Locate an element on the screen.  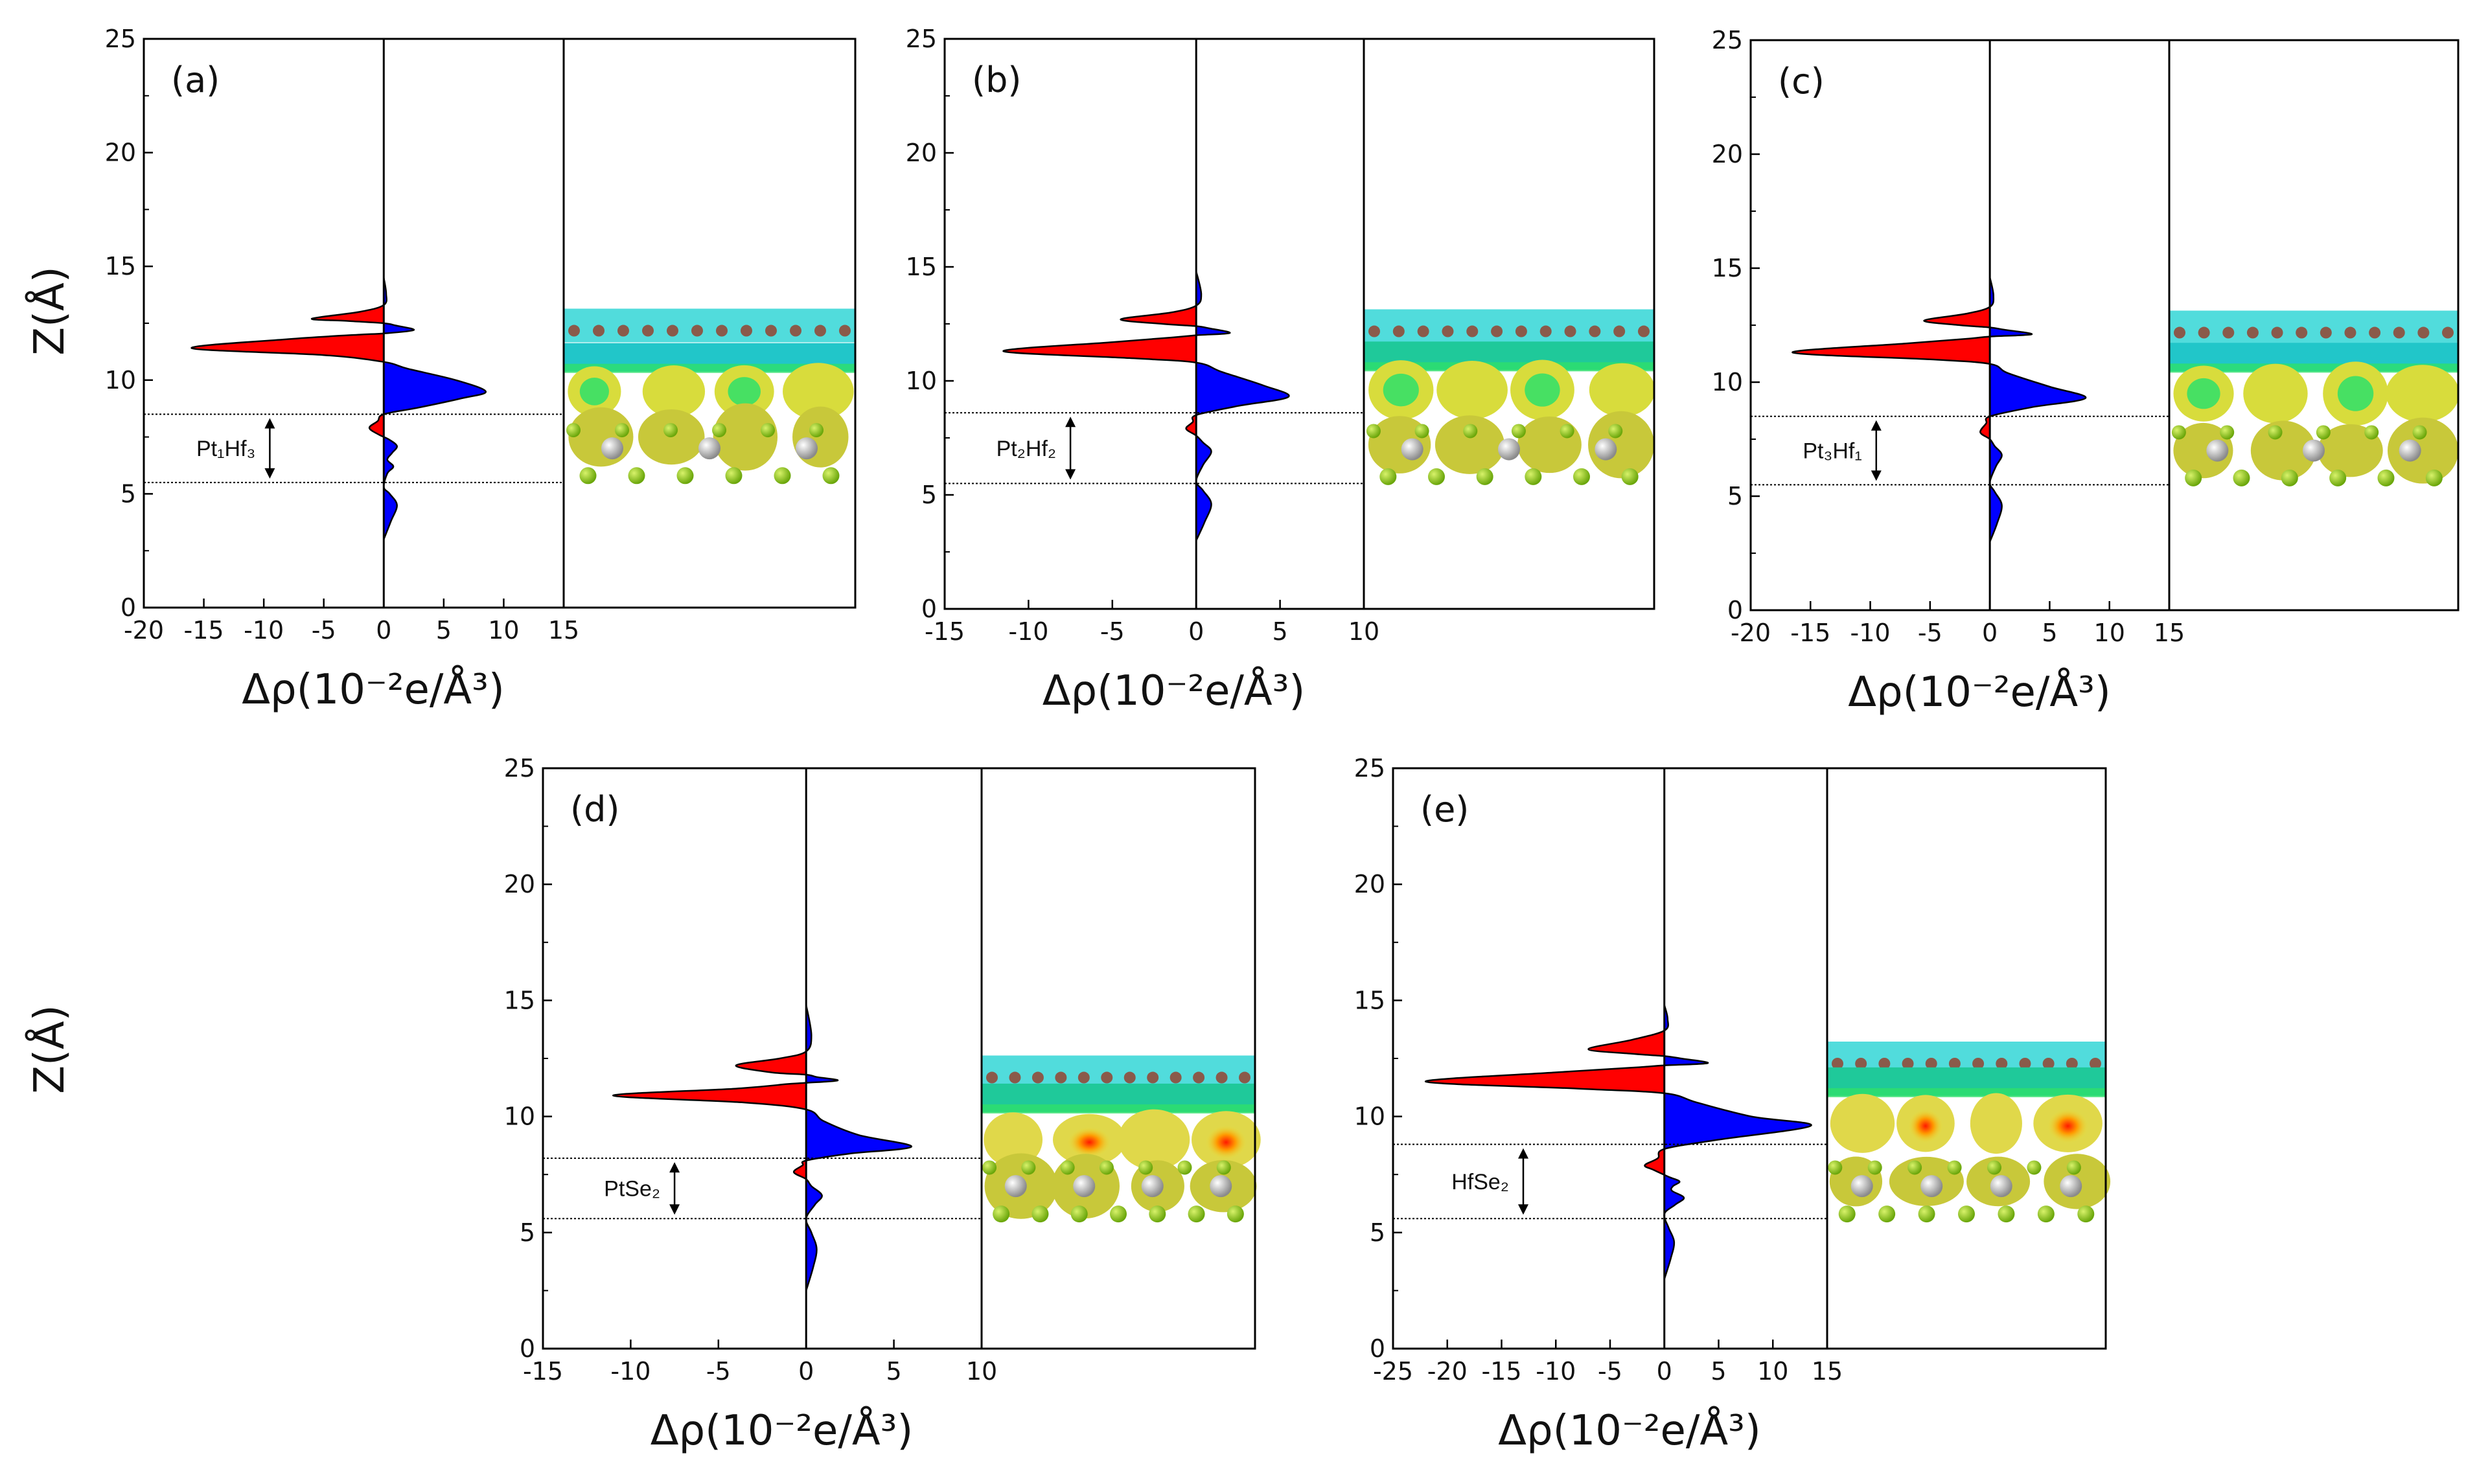
x-tick-label: 0 is located at coordinates (1665, 1371).